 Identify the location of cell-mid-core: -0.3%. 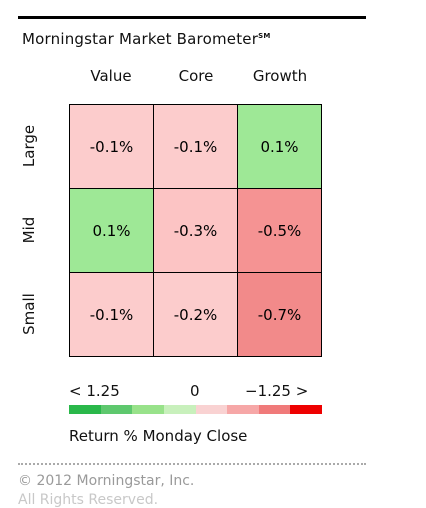
(195, 230).